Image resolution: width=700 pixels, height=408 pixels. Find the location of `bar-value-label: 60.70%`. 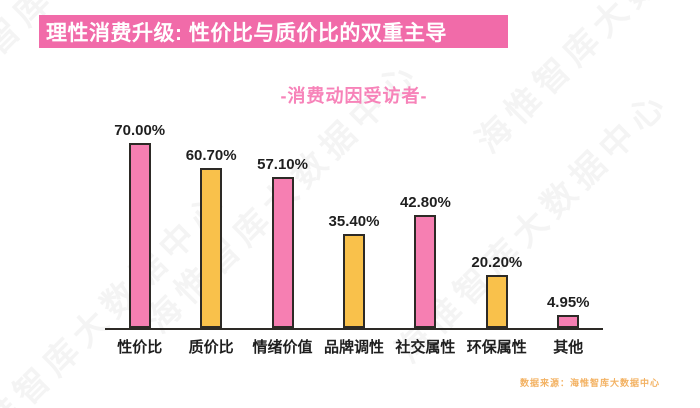

bar-value-label: 60.70% is located at coordinates (211, 155).